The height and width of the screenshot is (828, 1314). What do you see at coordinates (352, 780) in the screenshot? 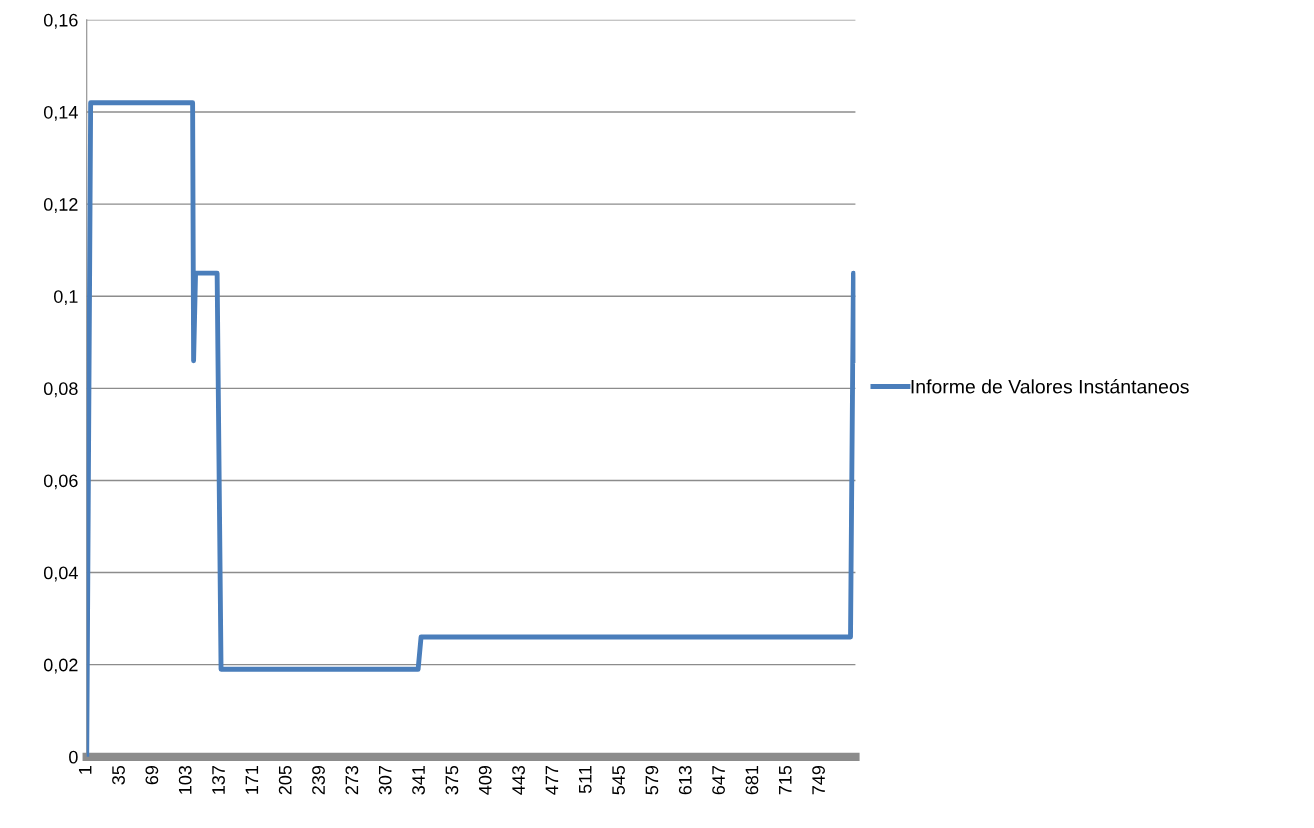
I see `x-tick-label: 273` at bounding box center [352, 780].